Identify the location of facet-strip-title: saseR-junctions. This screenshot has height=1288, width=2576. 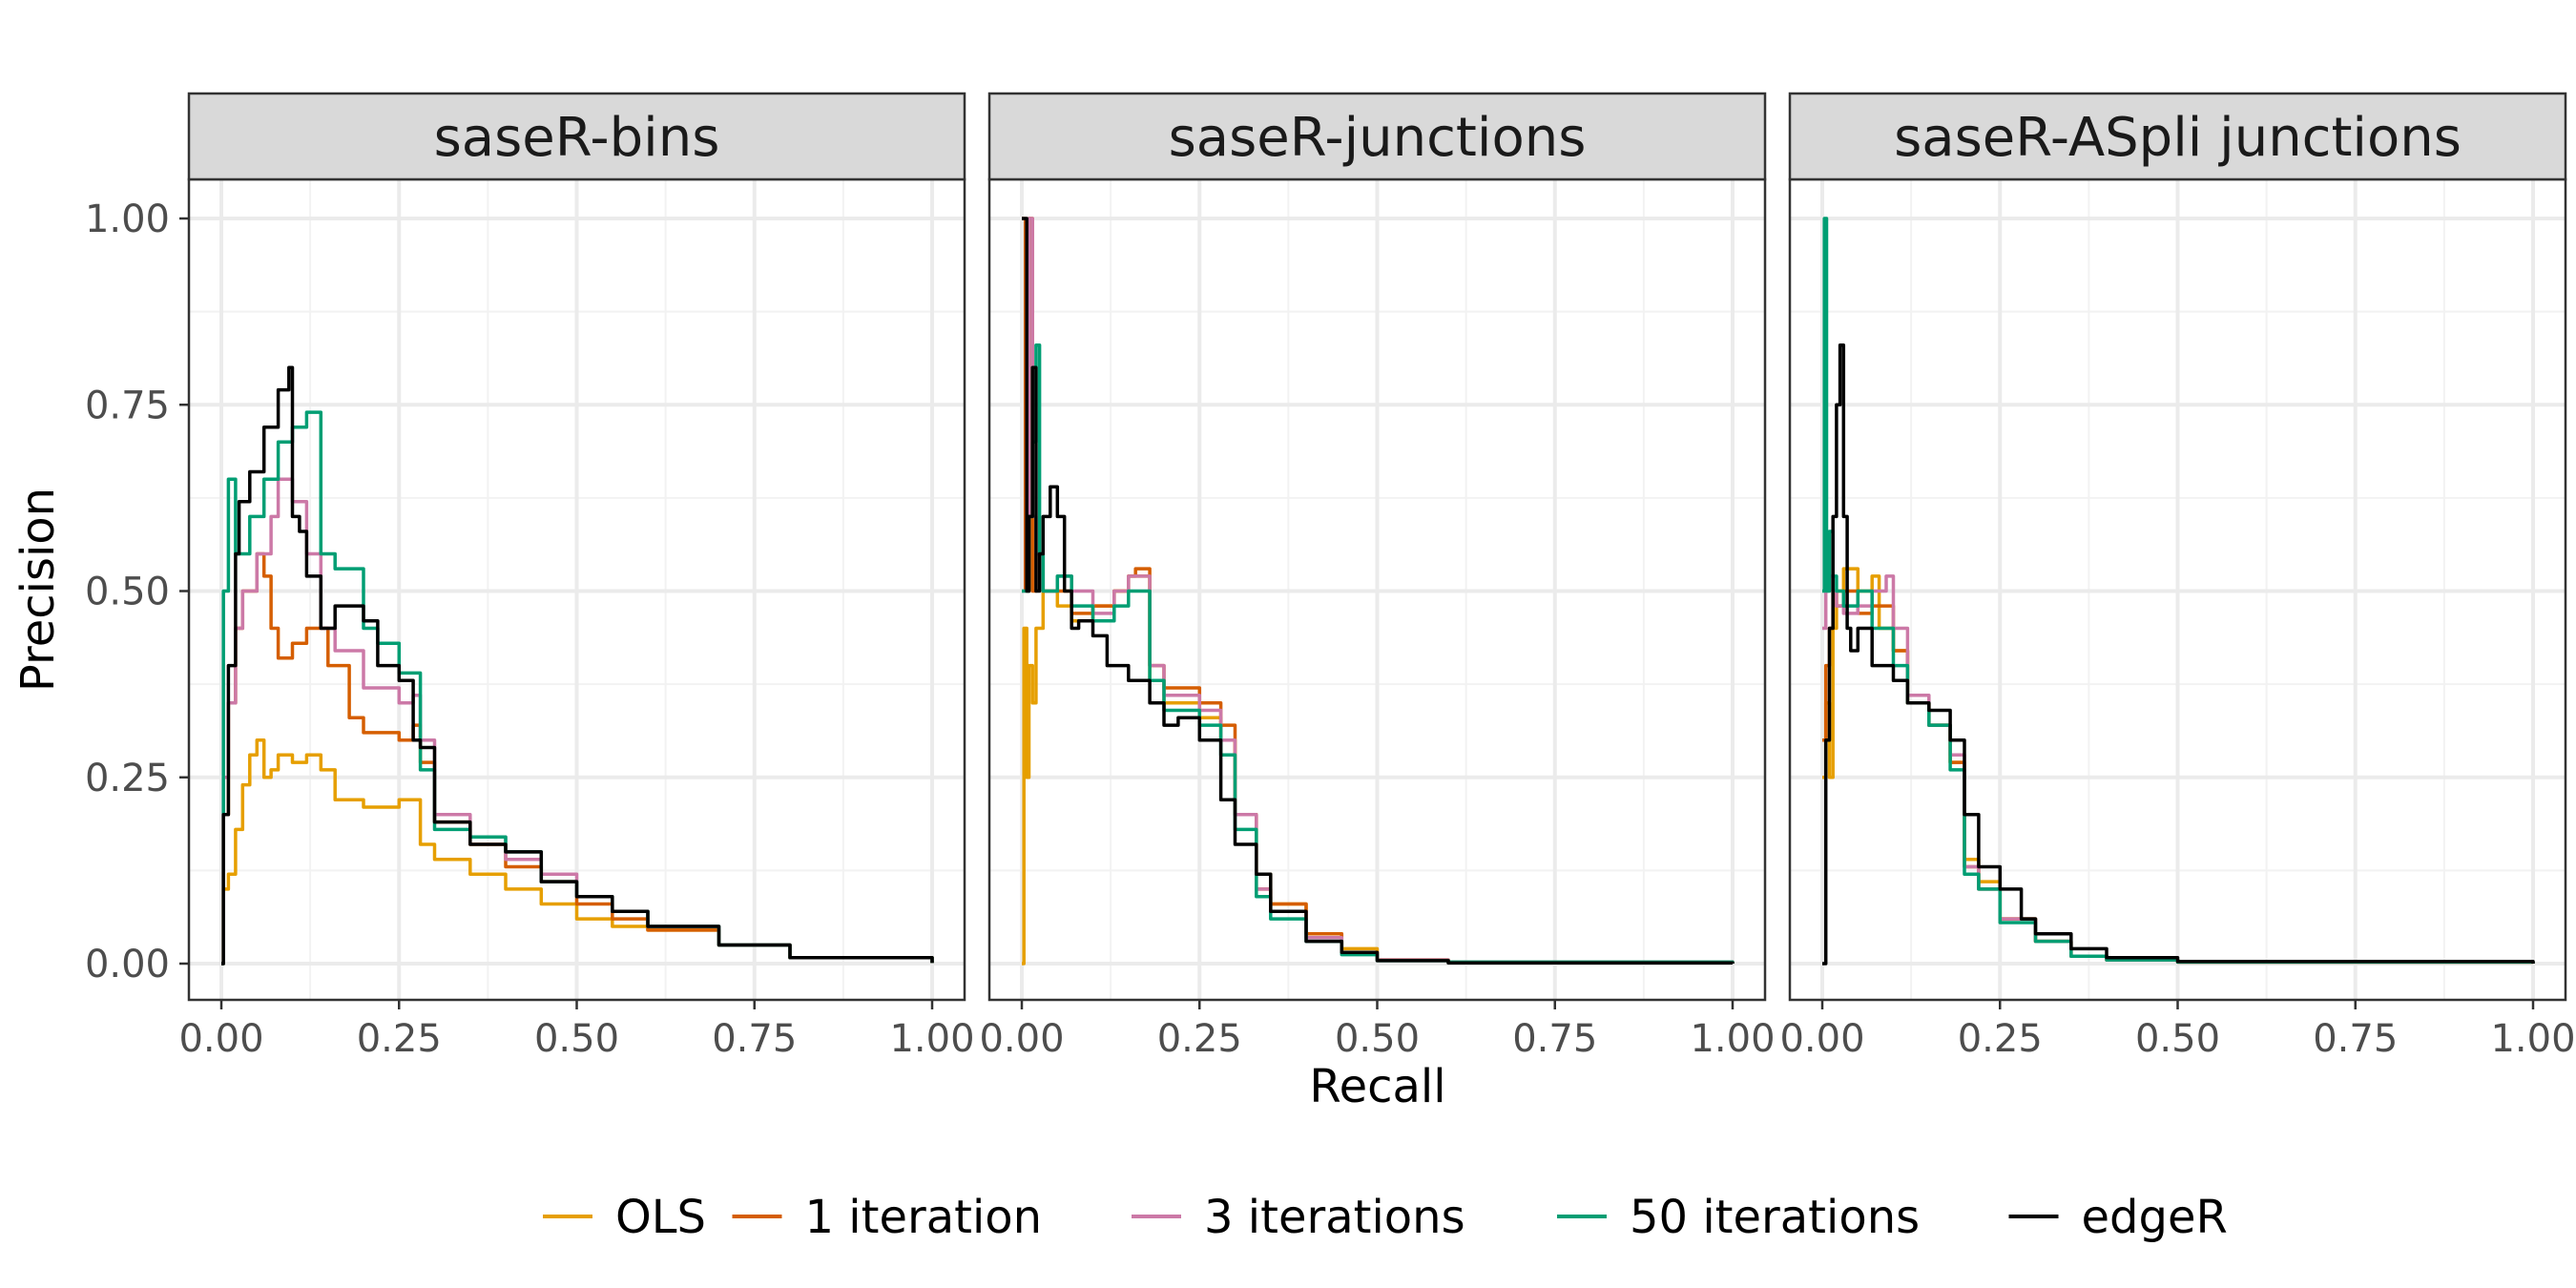
(1378, 138).